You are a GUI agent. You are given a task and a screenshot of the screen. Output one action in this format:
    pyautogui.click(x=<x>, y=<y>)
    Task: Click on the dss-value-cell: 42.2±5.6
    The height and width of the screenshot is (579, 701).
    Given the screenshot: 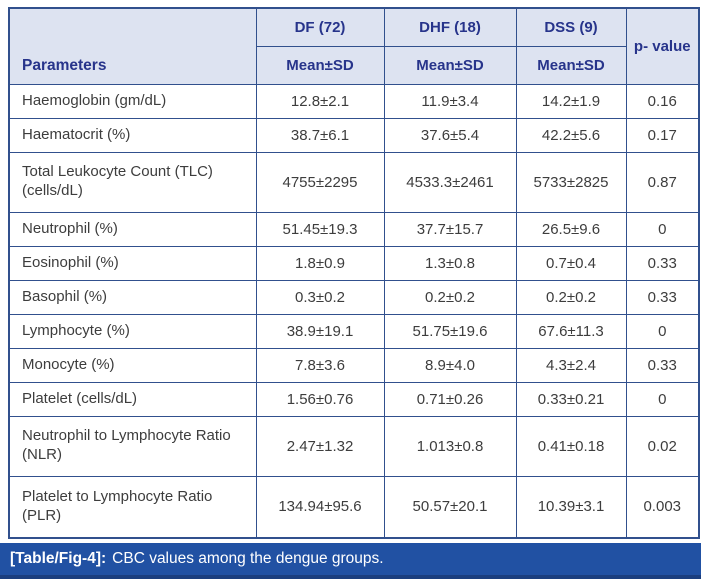 What is the action you would take?
    pyautogui.click(x=571, y=135)
    